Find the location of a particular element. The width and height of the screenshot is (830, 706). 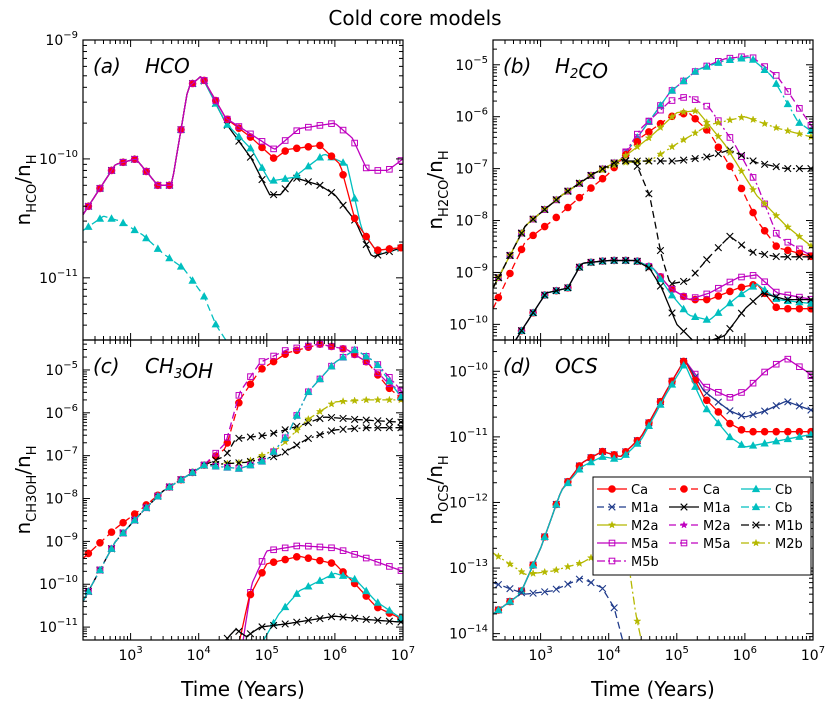

legend-label: Ca is located at coordinates (639, 490).